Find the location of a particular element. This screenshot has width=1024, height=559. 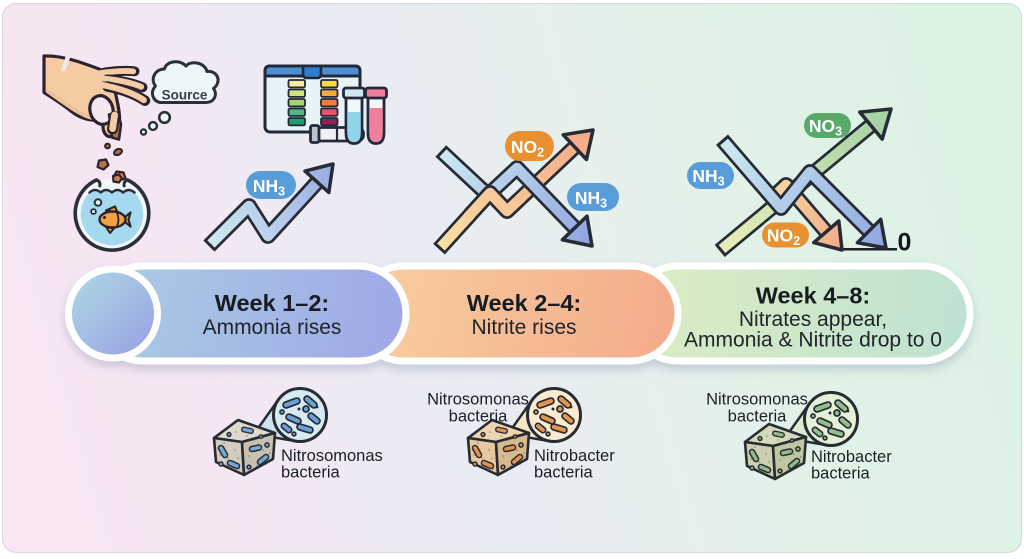

svg-text: Week 2–4: is located at coordinates (524, 303).